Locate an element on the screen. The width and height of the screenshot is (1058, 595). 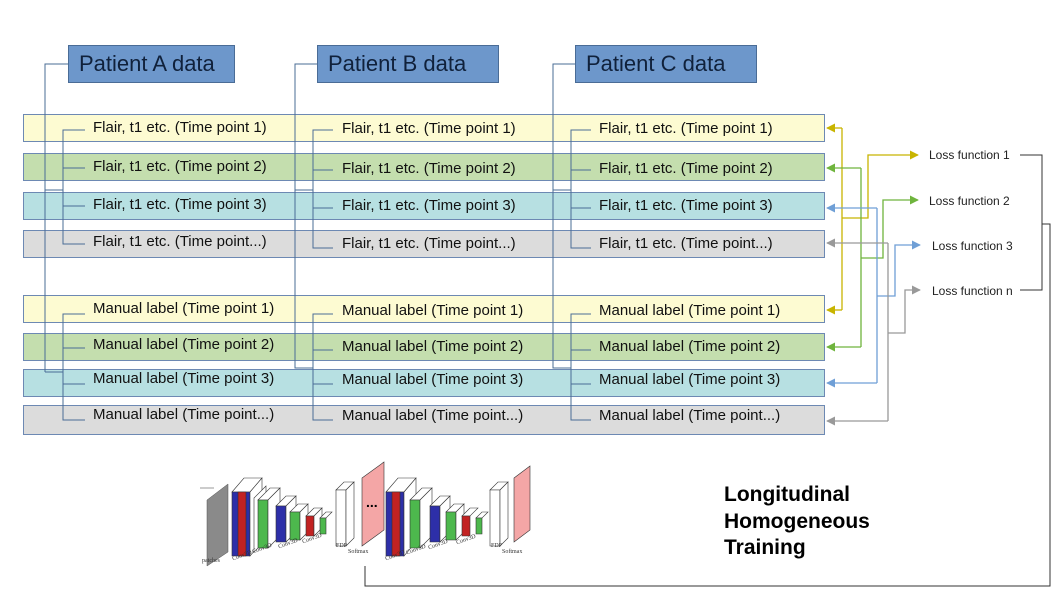
patient-a-image-tp2: Flair, t1 etc. (Time point 2) is located at coordinates (180, 166).